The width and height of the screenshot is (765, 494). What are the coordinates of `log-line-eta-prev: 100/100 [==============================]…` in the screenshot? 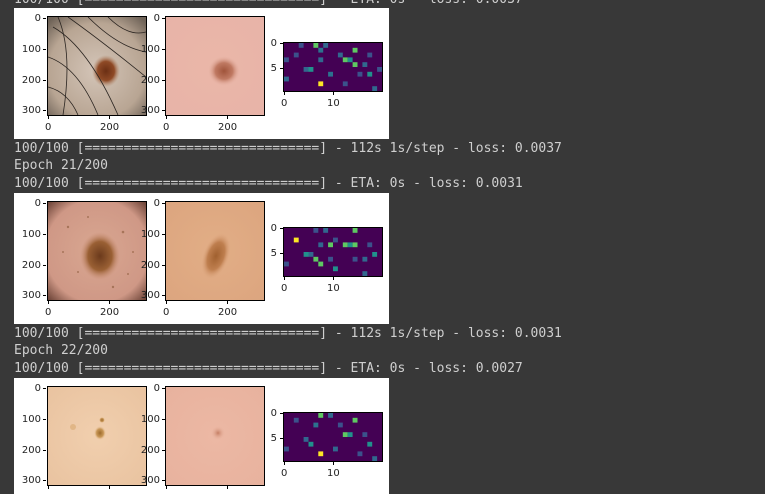 It's located at (268, 4).